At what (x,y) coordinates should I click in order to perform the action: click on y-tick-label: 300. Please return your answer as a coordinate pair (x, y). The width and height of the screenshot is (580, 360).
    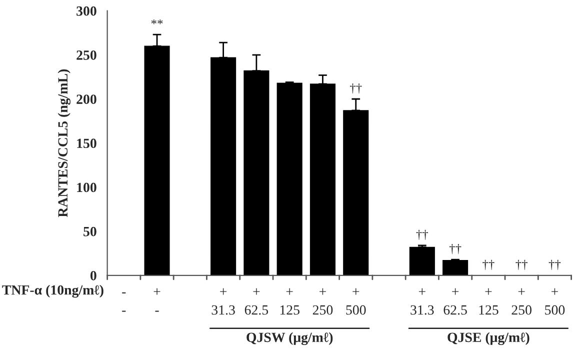
    Looking at the image, I should click on (86, 11).